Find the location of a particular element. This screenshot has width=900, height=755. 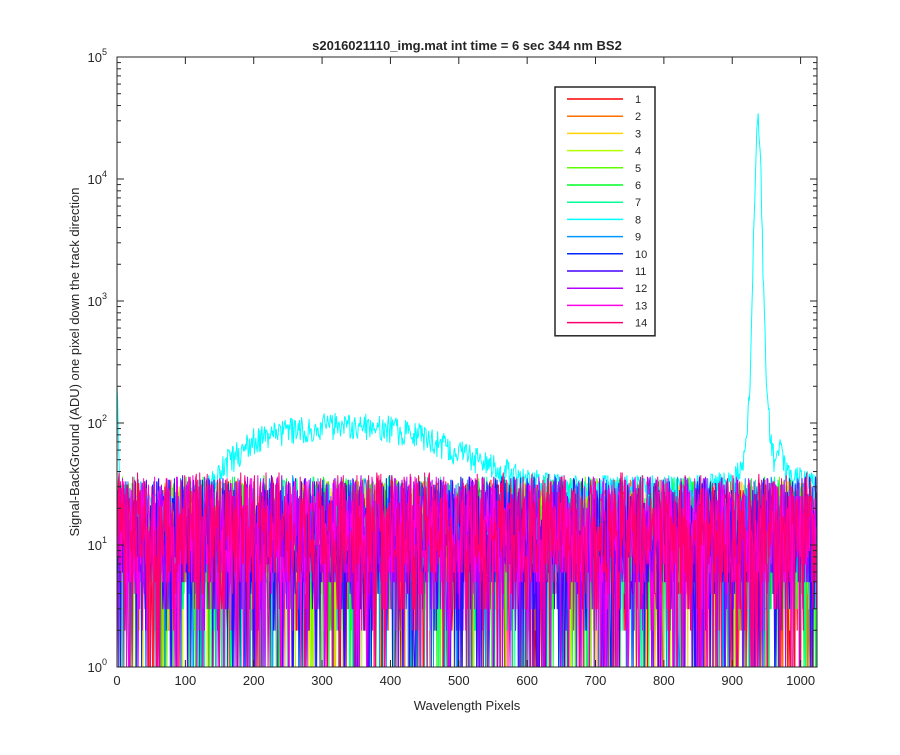

legend-label-11: 11 is located at coordinates (640, 272).